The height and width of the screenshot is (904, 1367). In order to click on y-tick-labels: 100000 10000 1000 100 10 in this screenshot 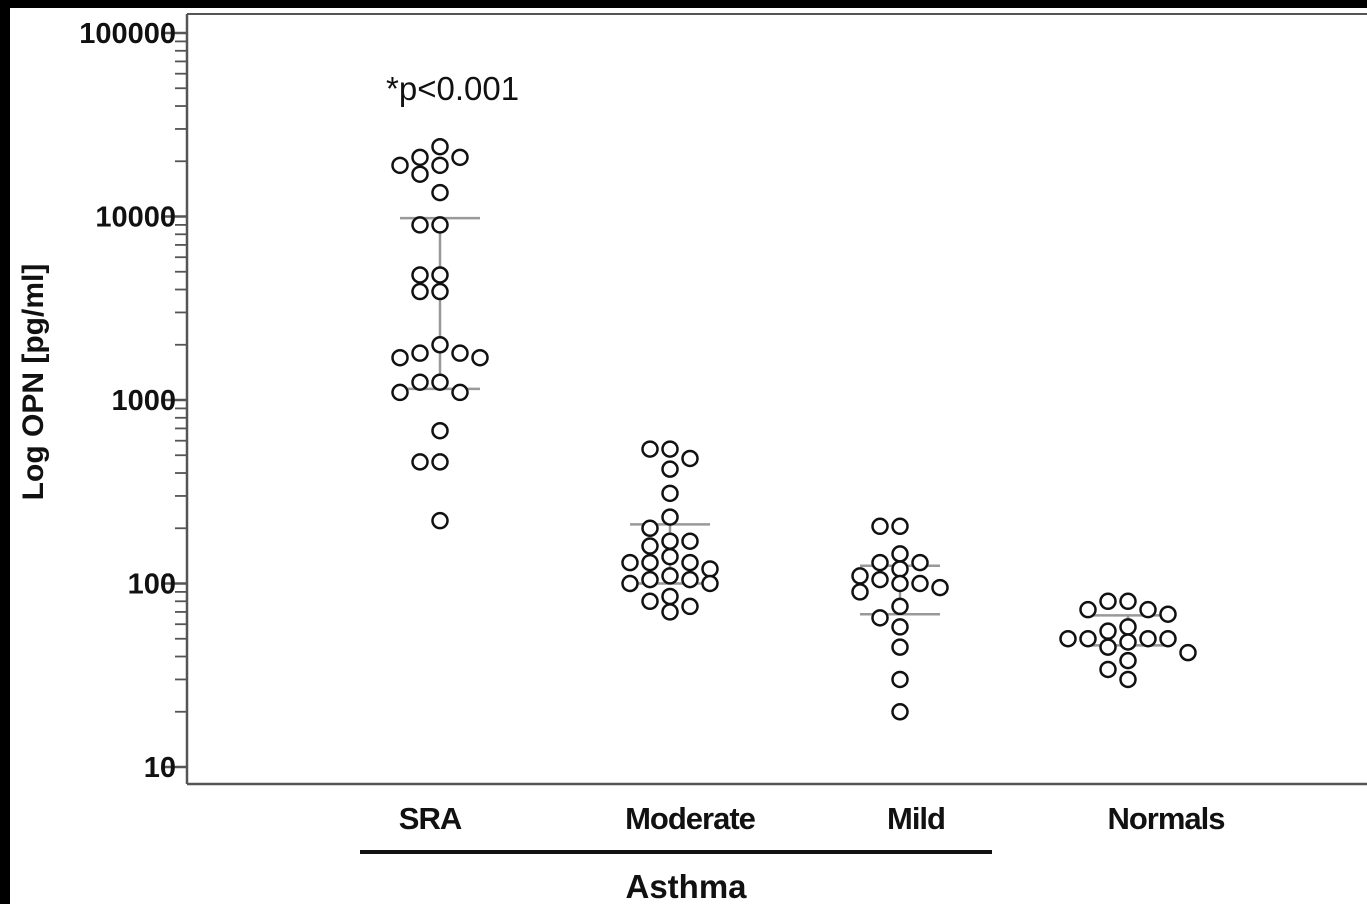, I will do `click(127, 401)`.